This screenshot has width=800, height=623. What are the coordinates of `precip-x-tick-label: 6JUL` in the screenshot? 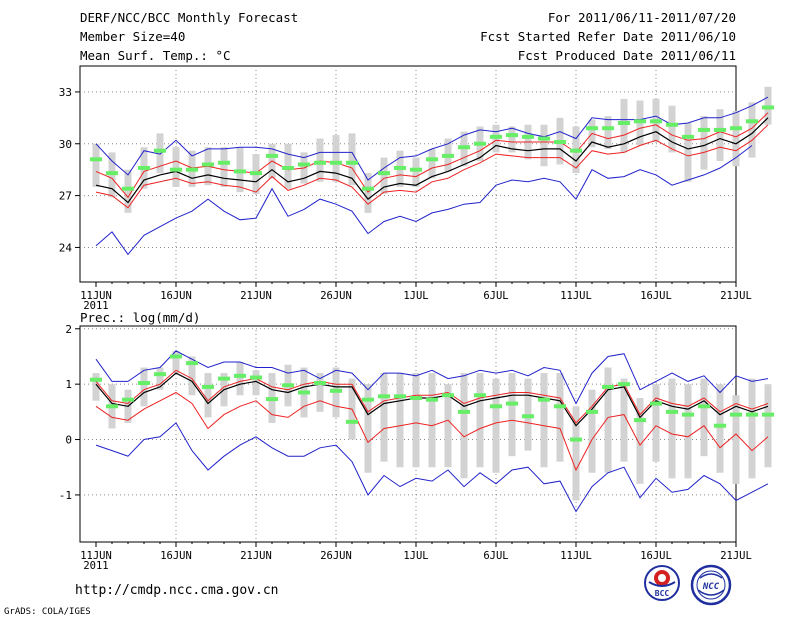 It's located at (495, 556).